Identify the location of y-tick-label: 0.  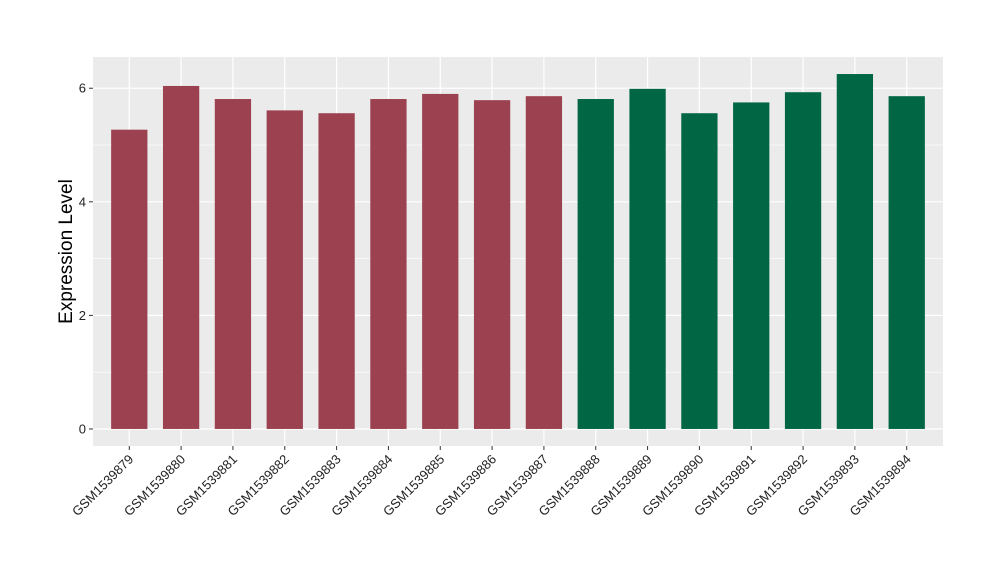
(82, 428).